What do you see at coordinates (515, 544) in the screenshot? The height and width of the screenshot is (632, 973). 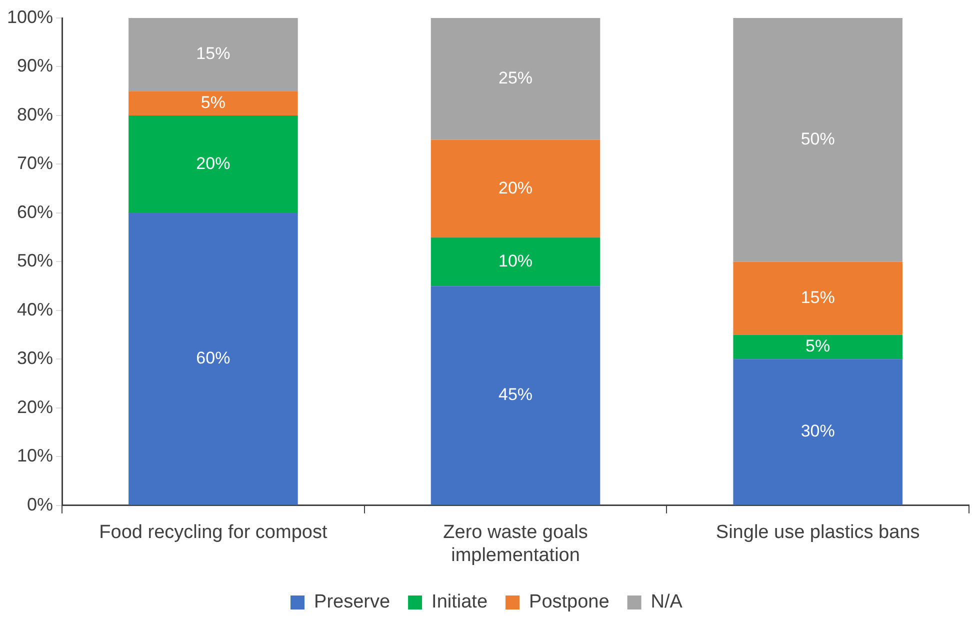 I see `x-tick-label: Zero waste goals implementation` at bounding box center [515, 544].